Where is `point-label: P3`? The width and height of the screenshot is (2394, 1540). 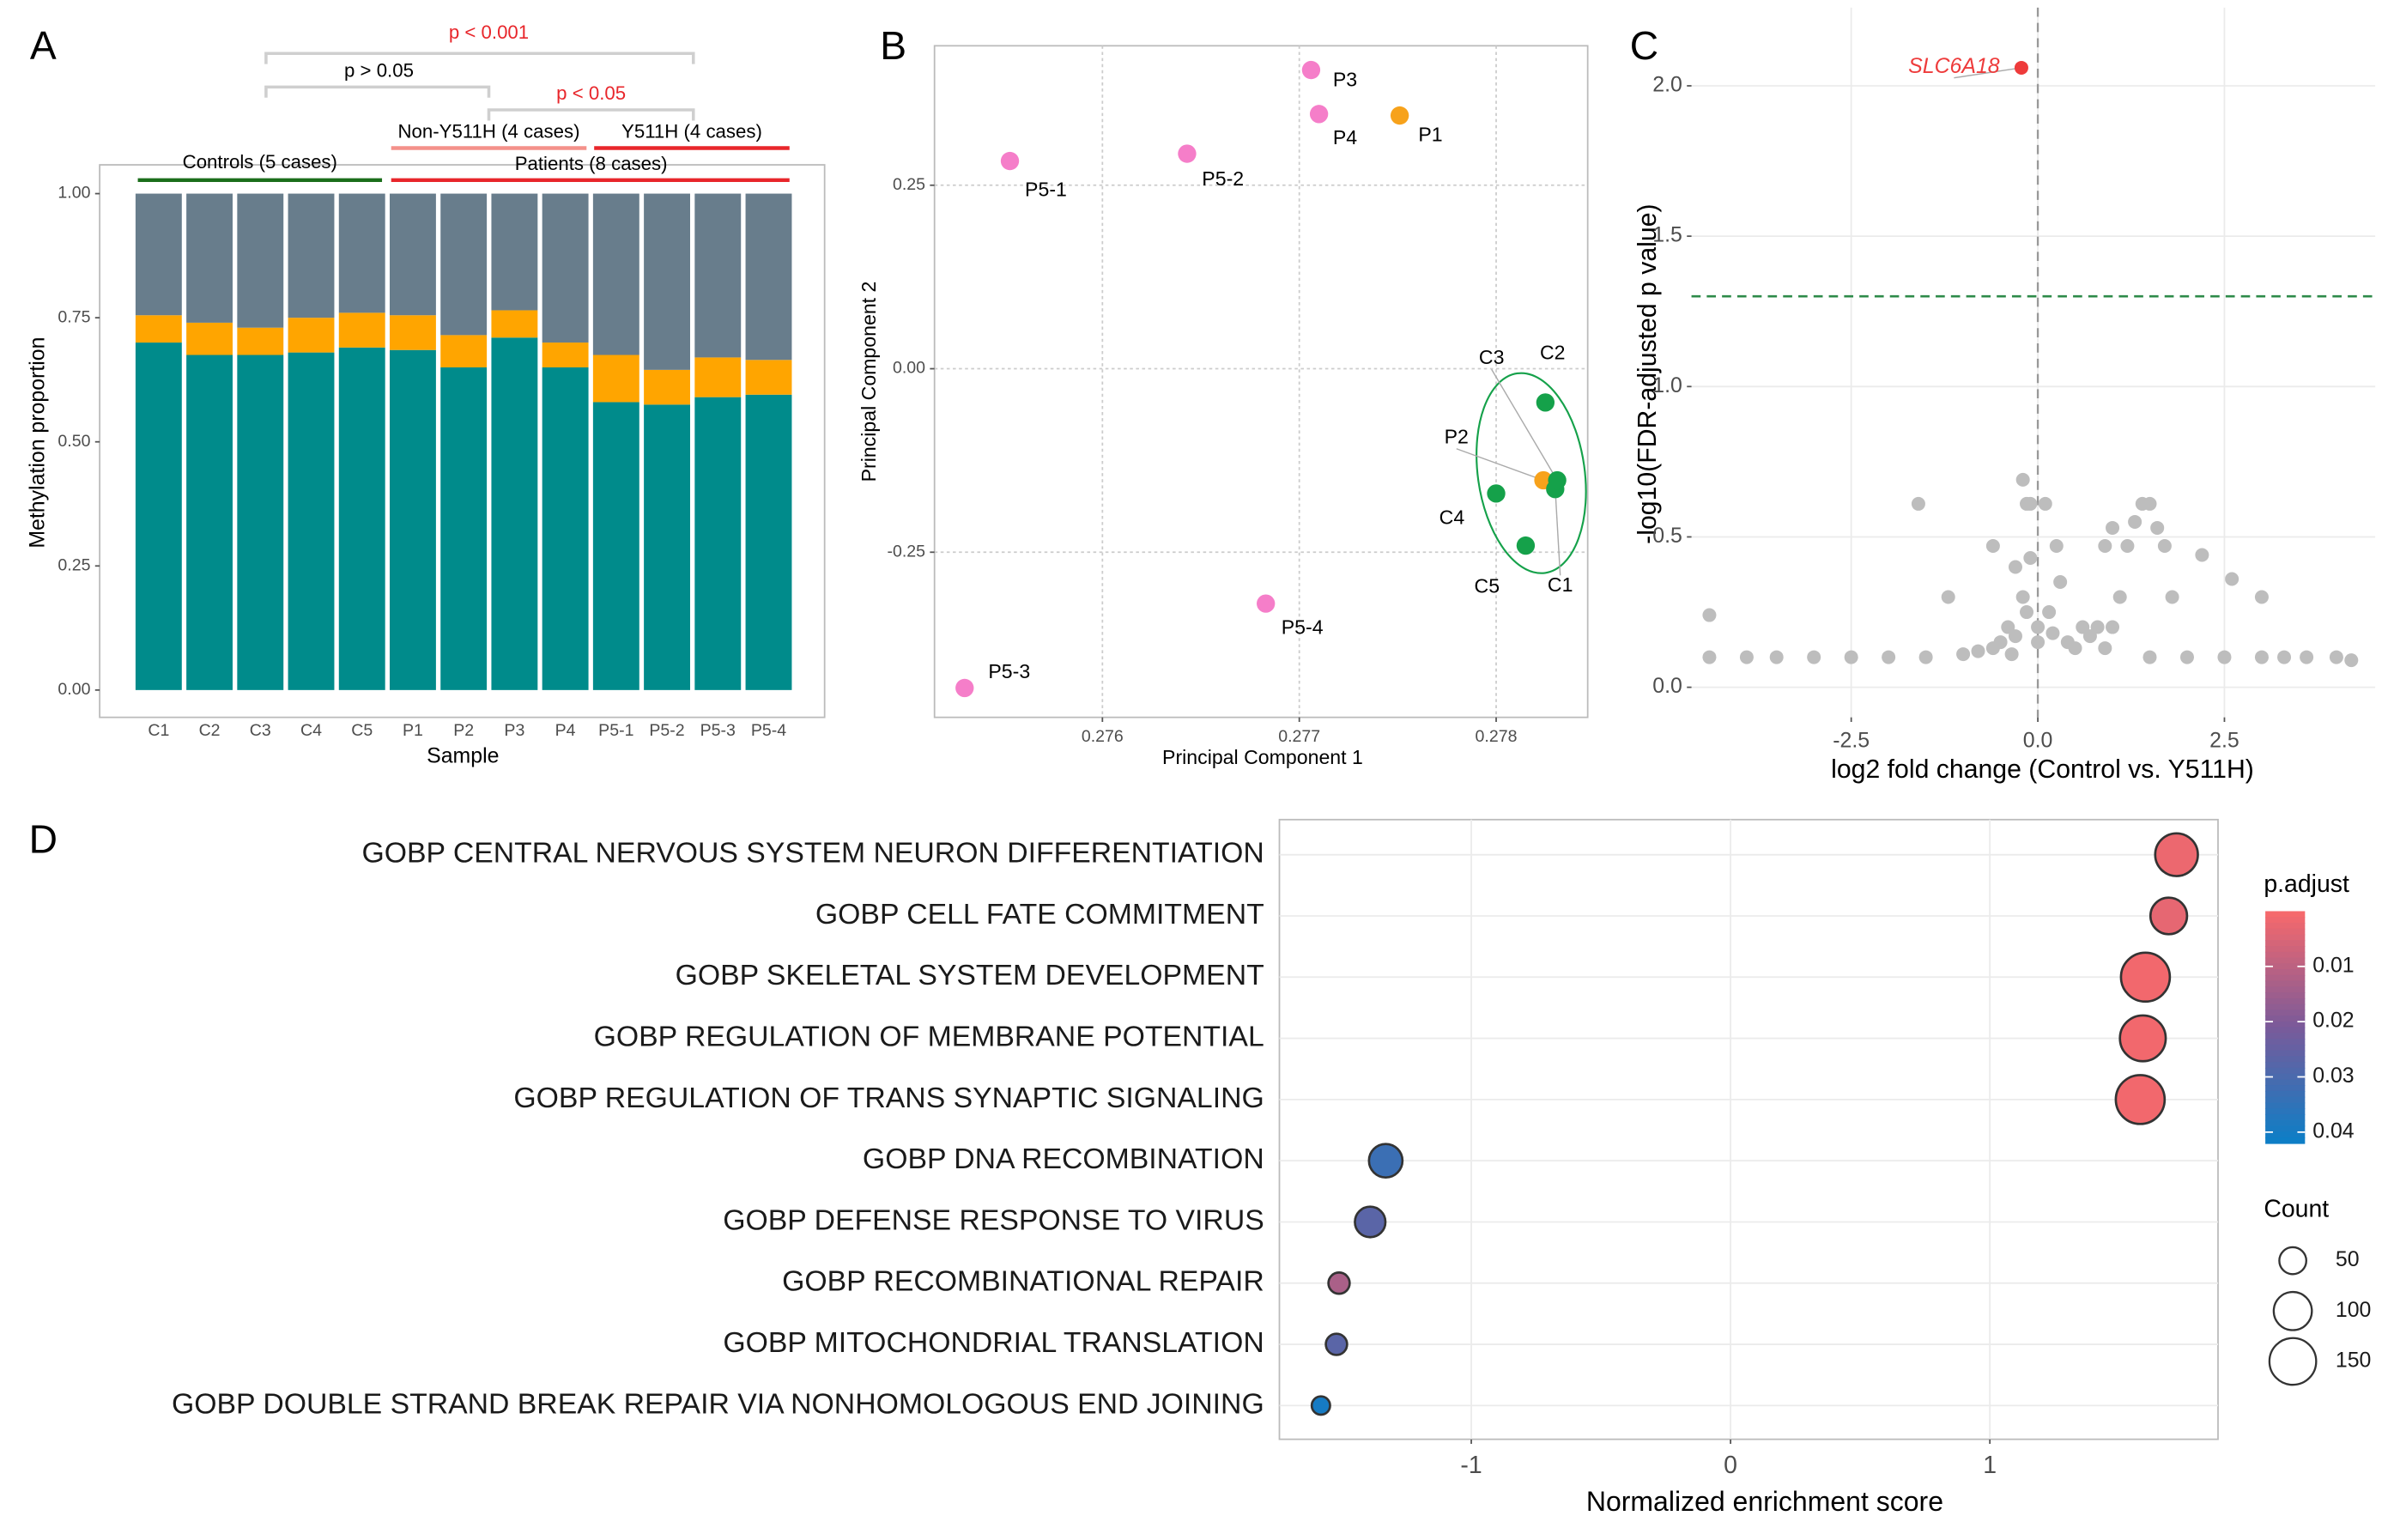 point-label: P3 is located at coordinates (1345, 79).